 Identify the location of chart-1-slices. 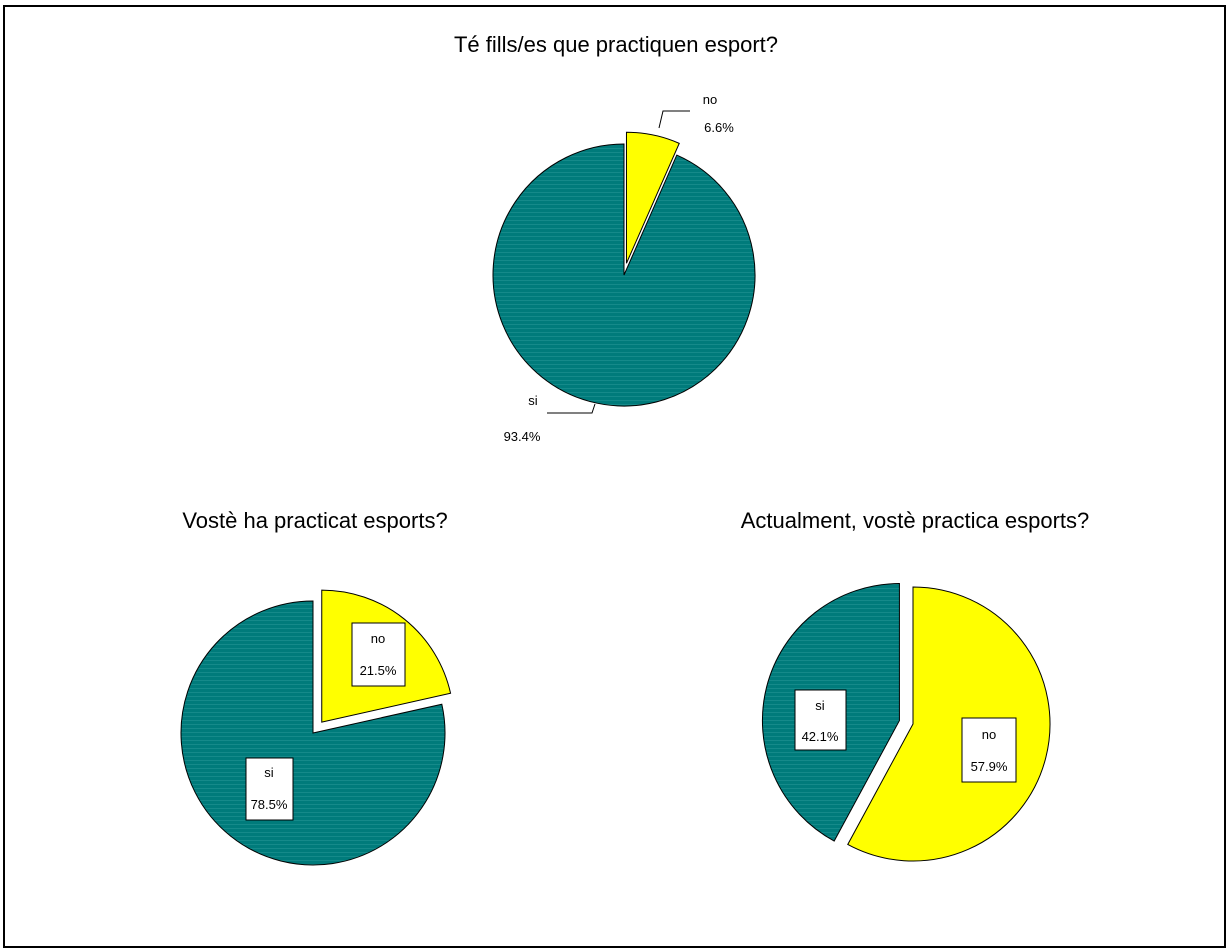
(624, 269).